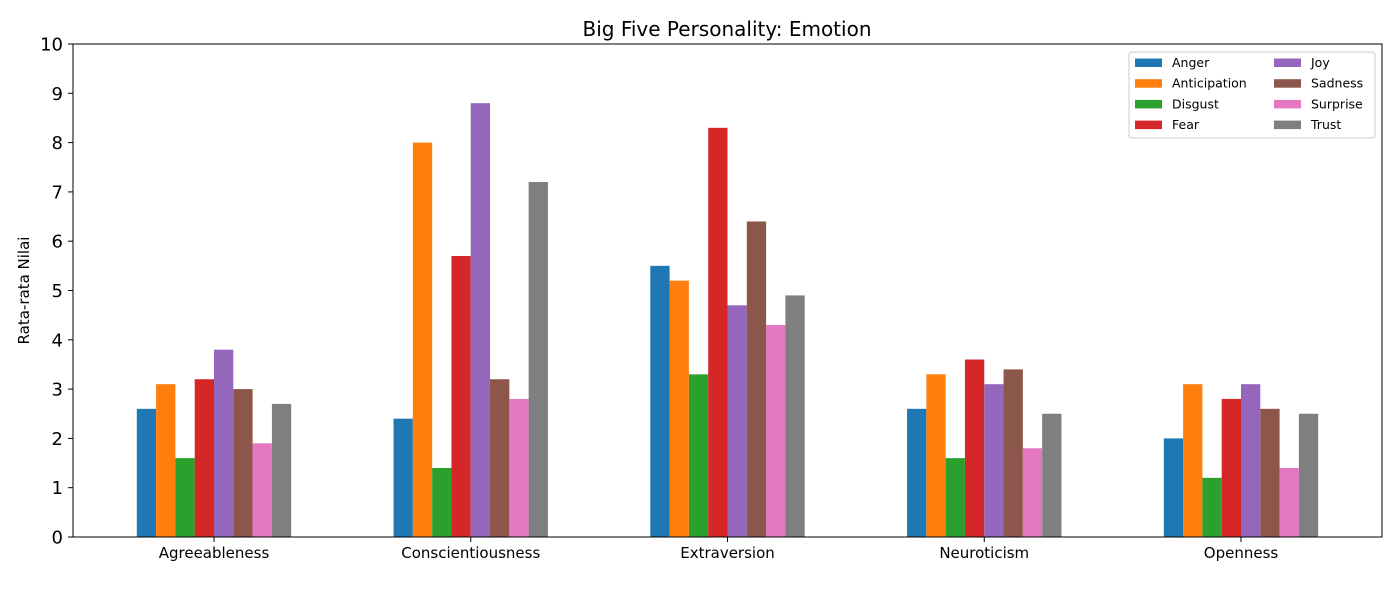 Image resolution: width=1400 pixels, height=600 pixels. Describe the element at coordinates (727, 29) in the screenshot. I see `chart-title: Big Five Personality: Emotion` at that location.